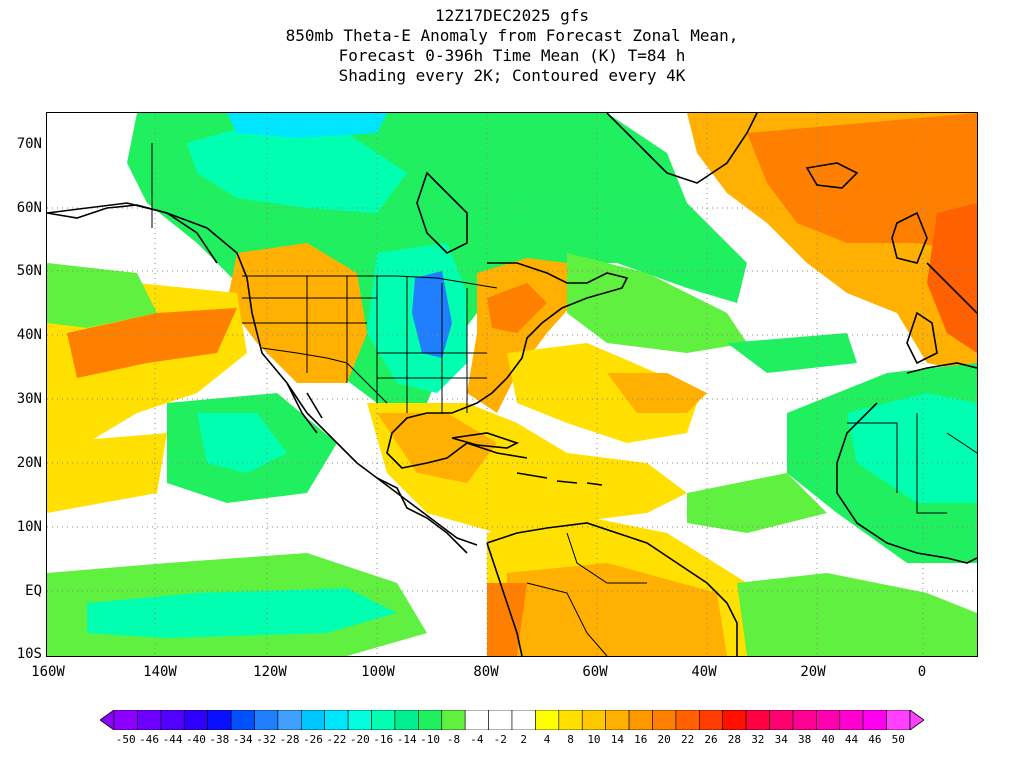  What do you see at coordinates (813, 672) in the screenshot?
I see `lon-label-20w: 20W` at bounding box center [813, 672].